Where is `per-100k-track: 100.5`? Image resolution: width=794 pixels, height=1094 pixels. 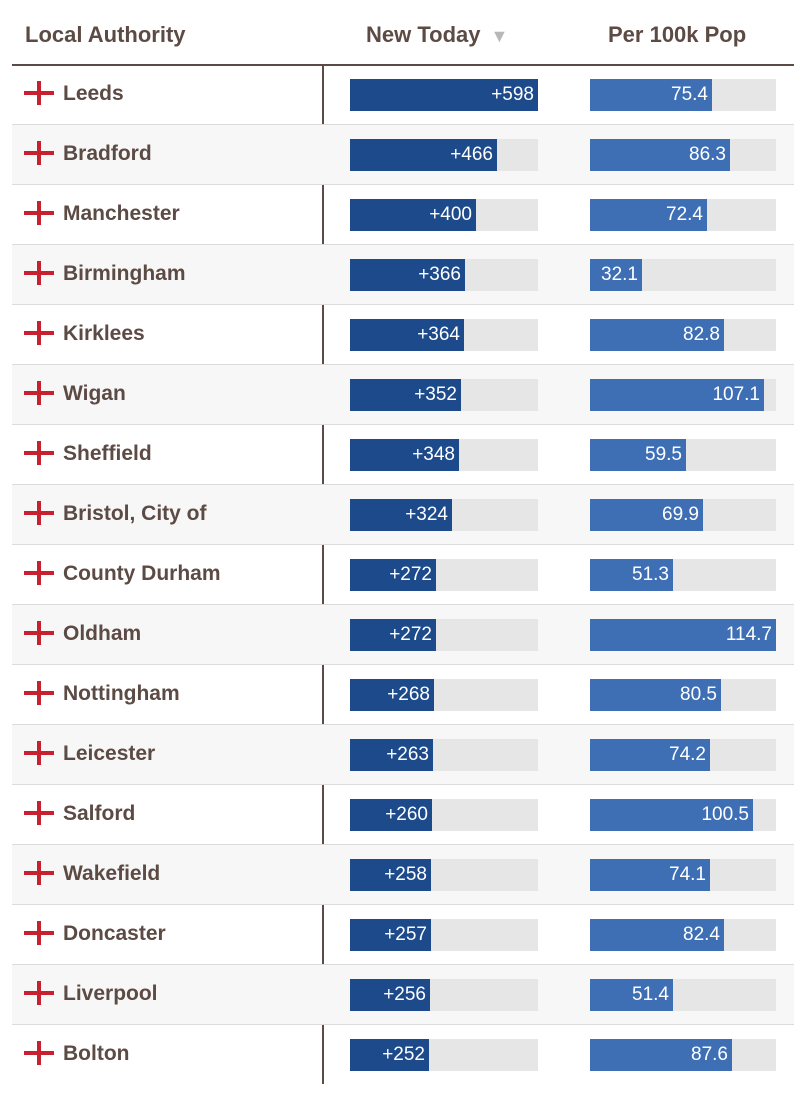 per-100k-track: 100.5 is located at coordinates (683, 815).